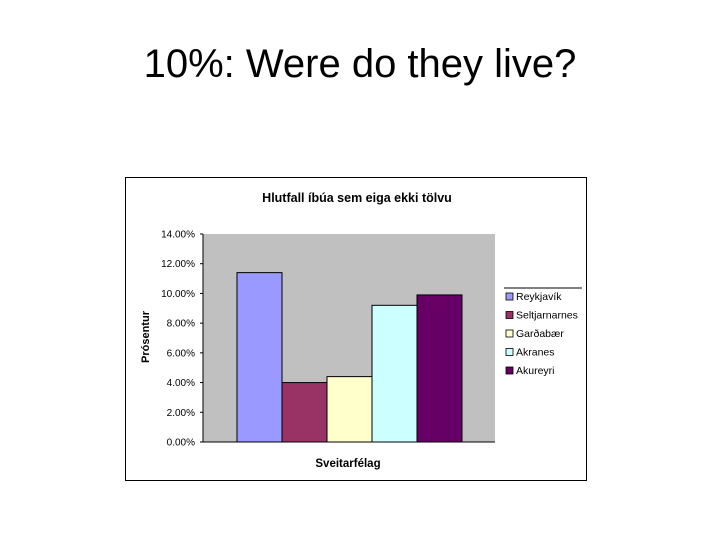 Image resolution: width=720 pixels, height=540 pixels. I want to click on y-tick-label: 14.00%, so click(178, 235).